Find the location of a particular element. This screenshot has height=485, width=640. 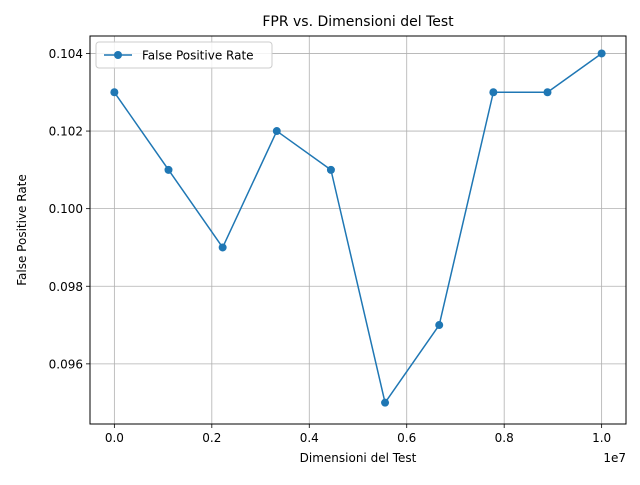

x-tick-label: 0.4 is located at coordinates (309, 438).